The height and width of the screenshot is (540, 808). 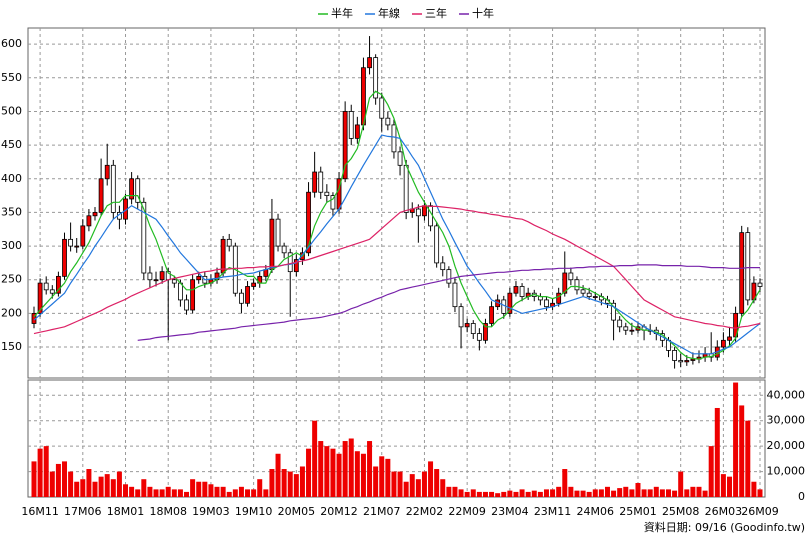 I want to click on x-tick-label: 20M05, so click(x=297, y=511).